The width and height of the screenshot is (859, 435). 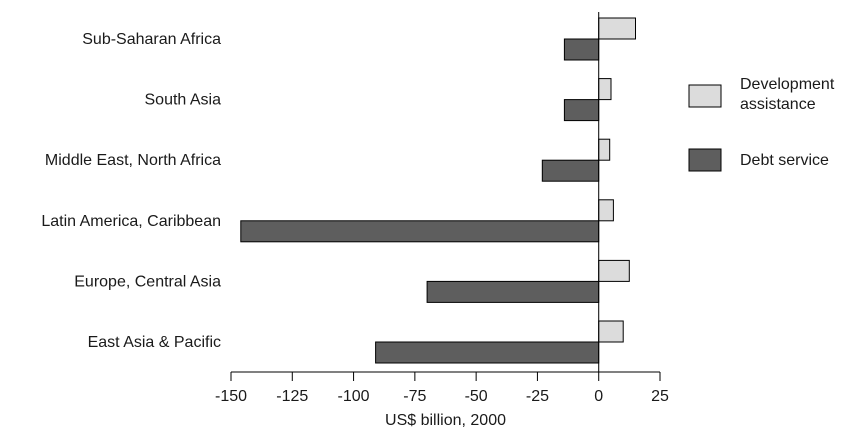 I want to click on category-label: Middle East, North Africa, so click(x=133, y=160).